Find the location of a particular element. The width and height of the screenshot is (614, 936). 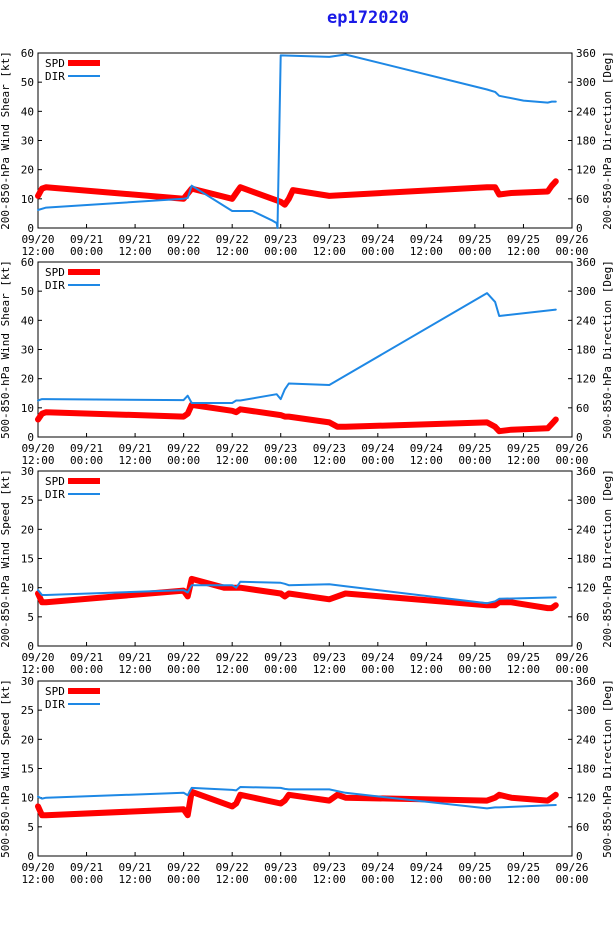

chart-title: ep172020 is located at coordinates (368, 18).